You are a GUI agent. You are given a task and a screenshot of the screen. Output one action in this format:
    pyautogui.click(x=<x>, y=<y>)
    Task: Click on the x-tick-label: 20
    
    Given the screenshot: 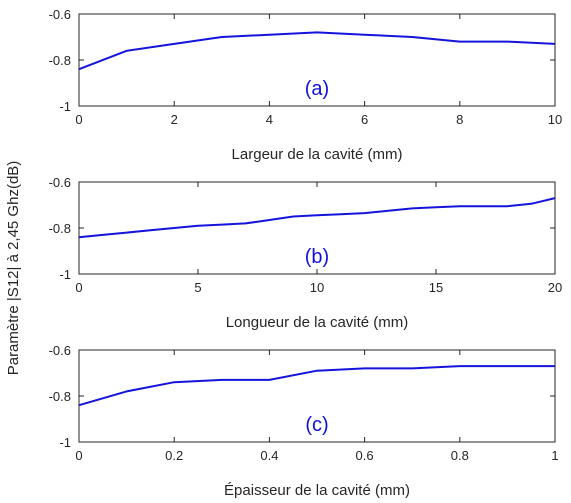 What is the action you would take?
    pyautogui.click(x=555, y=287)
    